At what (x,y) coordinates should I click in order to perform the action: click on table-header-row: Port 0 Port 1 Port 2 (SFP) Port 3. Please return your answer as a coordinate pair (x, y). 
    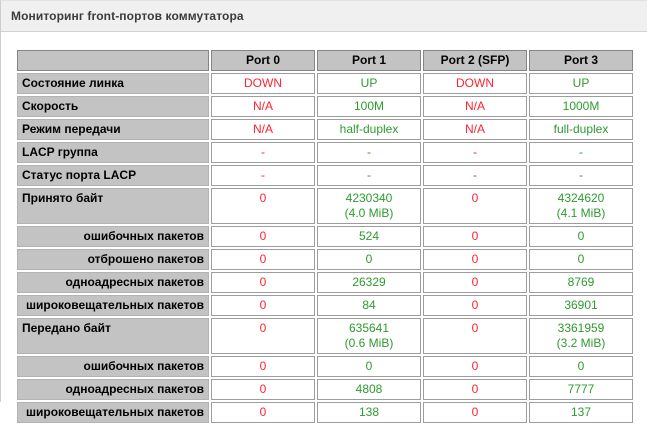
    Looking at the image, I should click on (325, 60).